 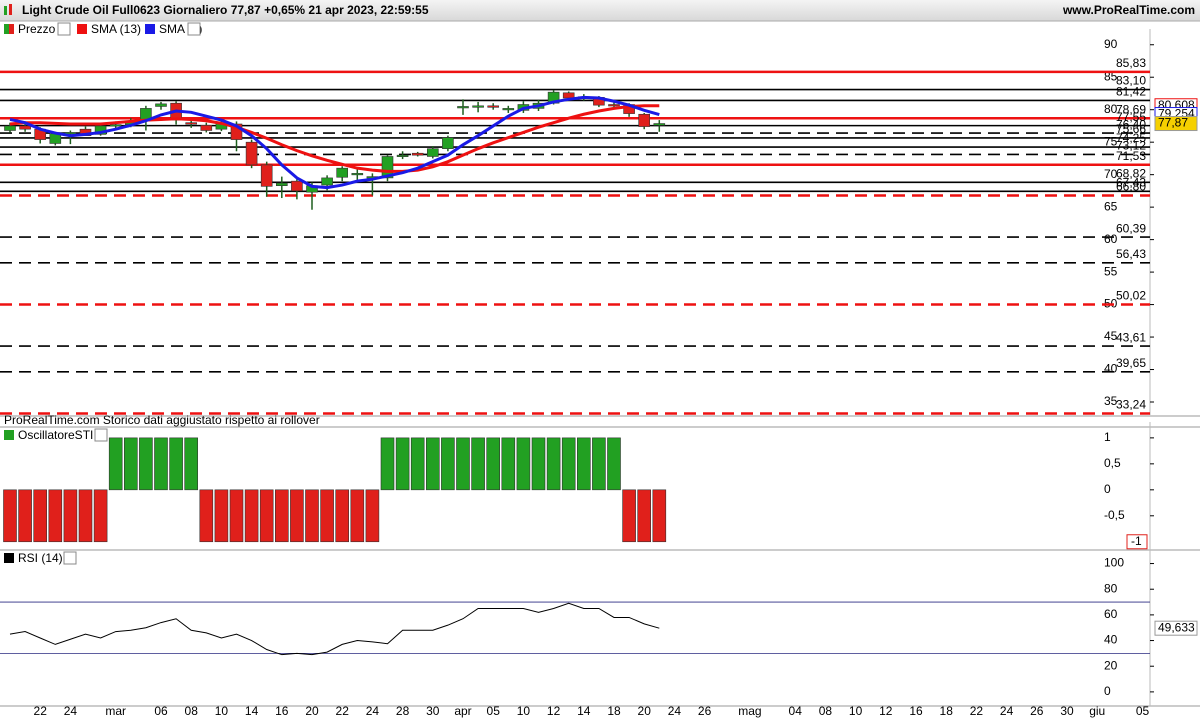 What do you see at coordinates (494, 711) in the screenshot?
I see `x-tick-label: 05` at bounding box center [494, 711].